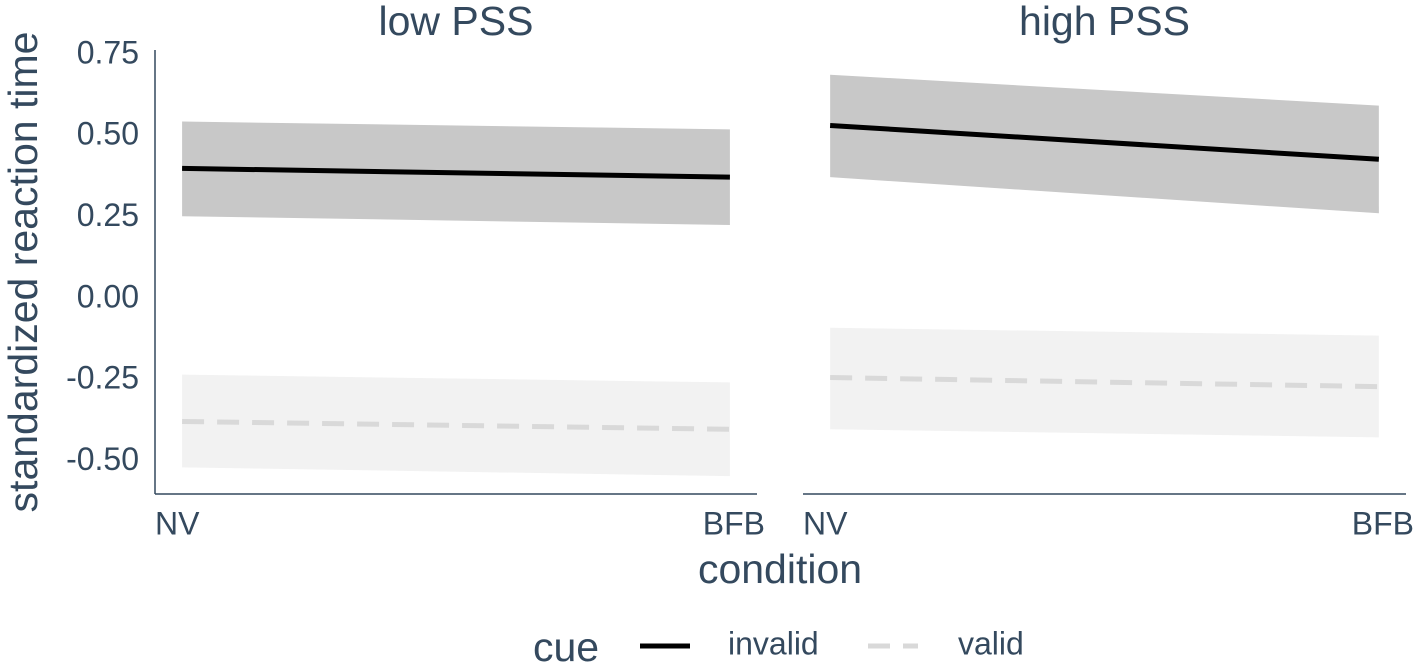  What do you see at coordinates (108, 134) in the screenshot?
I see `y-tick-label: 0.50` at bounding box center [108, 134].